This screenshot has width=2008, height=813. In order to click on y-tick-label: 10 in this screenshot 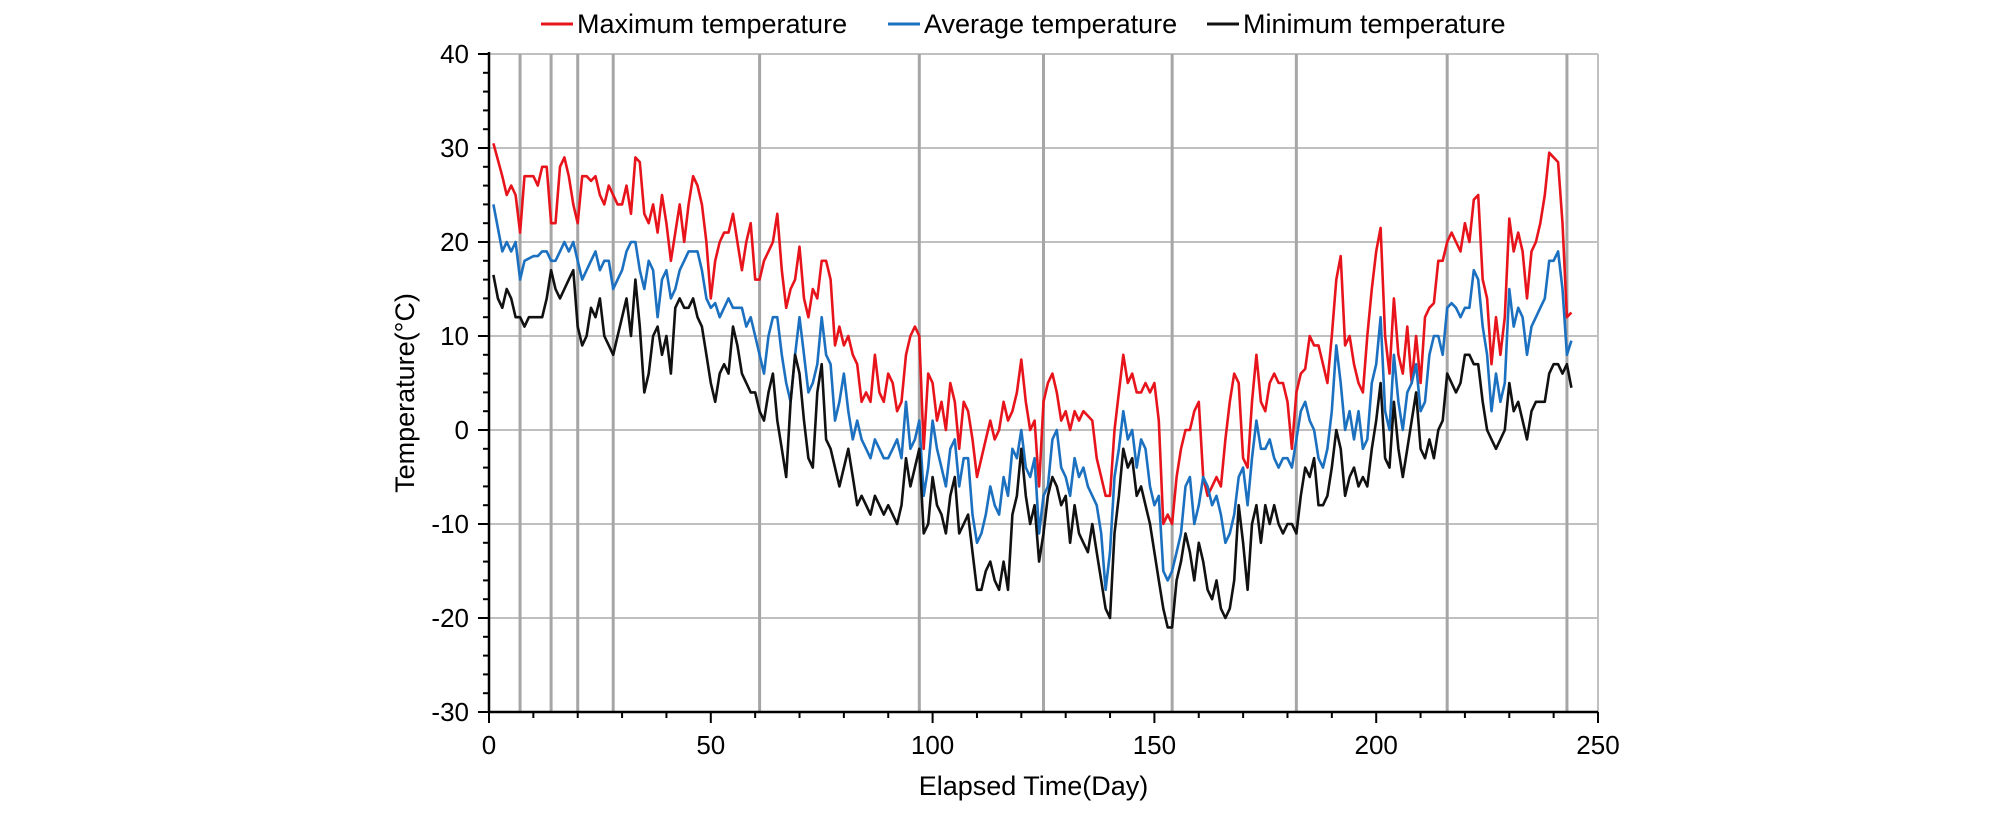, I will do `click(454, 336)`.